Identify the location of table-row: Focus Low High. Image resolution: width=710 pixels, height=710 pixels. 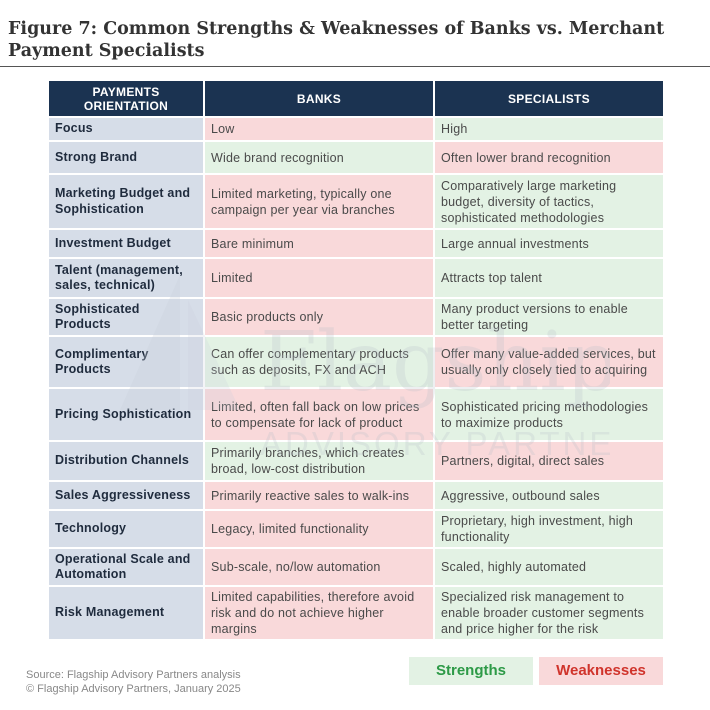
(356, 129).